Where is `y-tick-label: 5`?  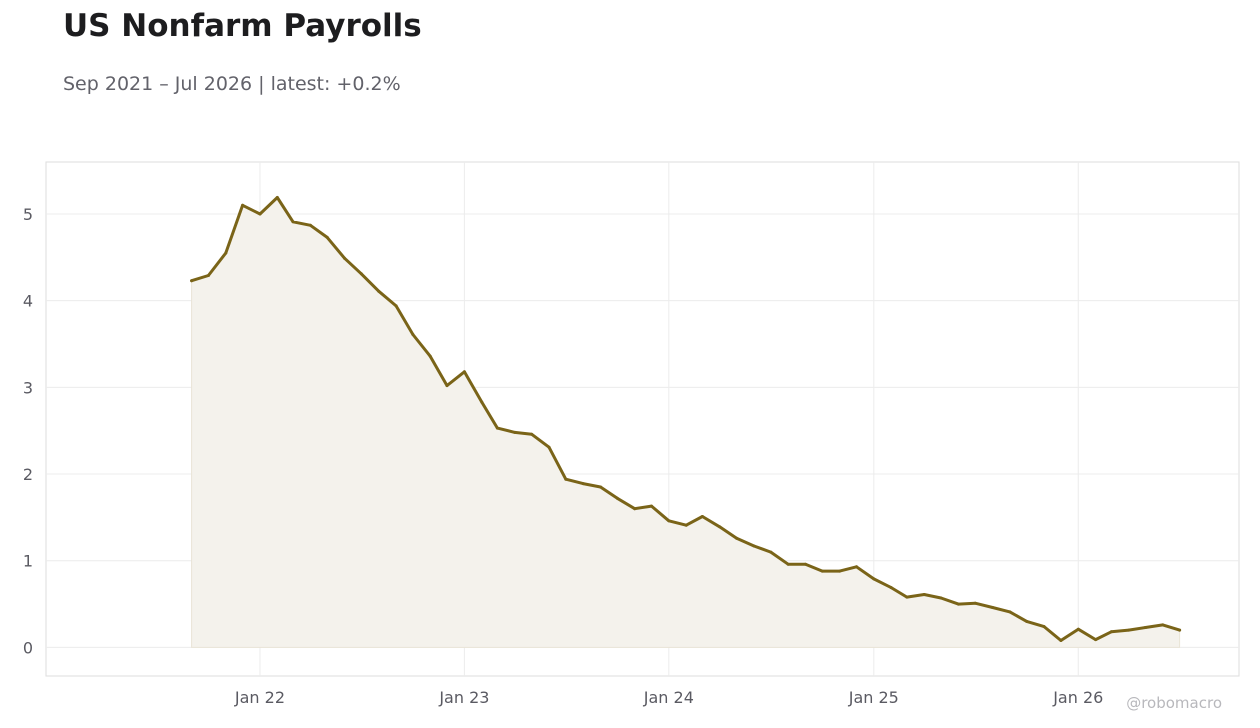 y-tick-label: 5 is located at coordinates (28, 214).